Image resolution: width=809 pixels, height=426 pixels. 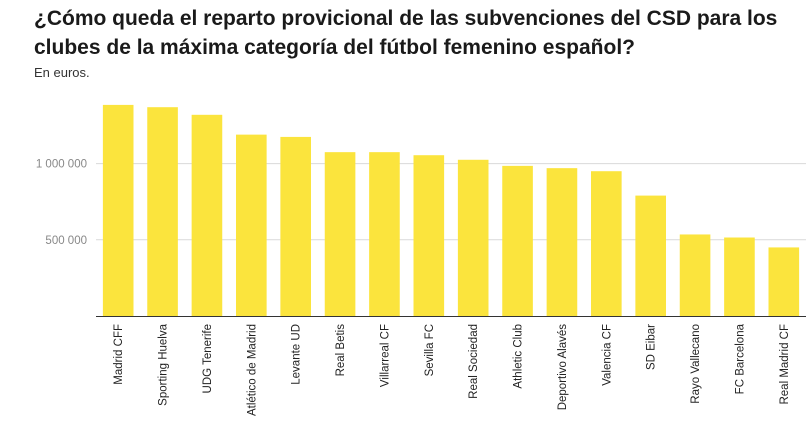 What do you see at coordinates (341, 350) in the screenshot?
I see `x-tick-label: Real Betis` at bounding box center [341, 350].